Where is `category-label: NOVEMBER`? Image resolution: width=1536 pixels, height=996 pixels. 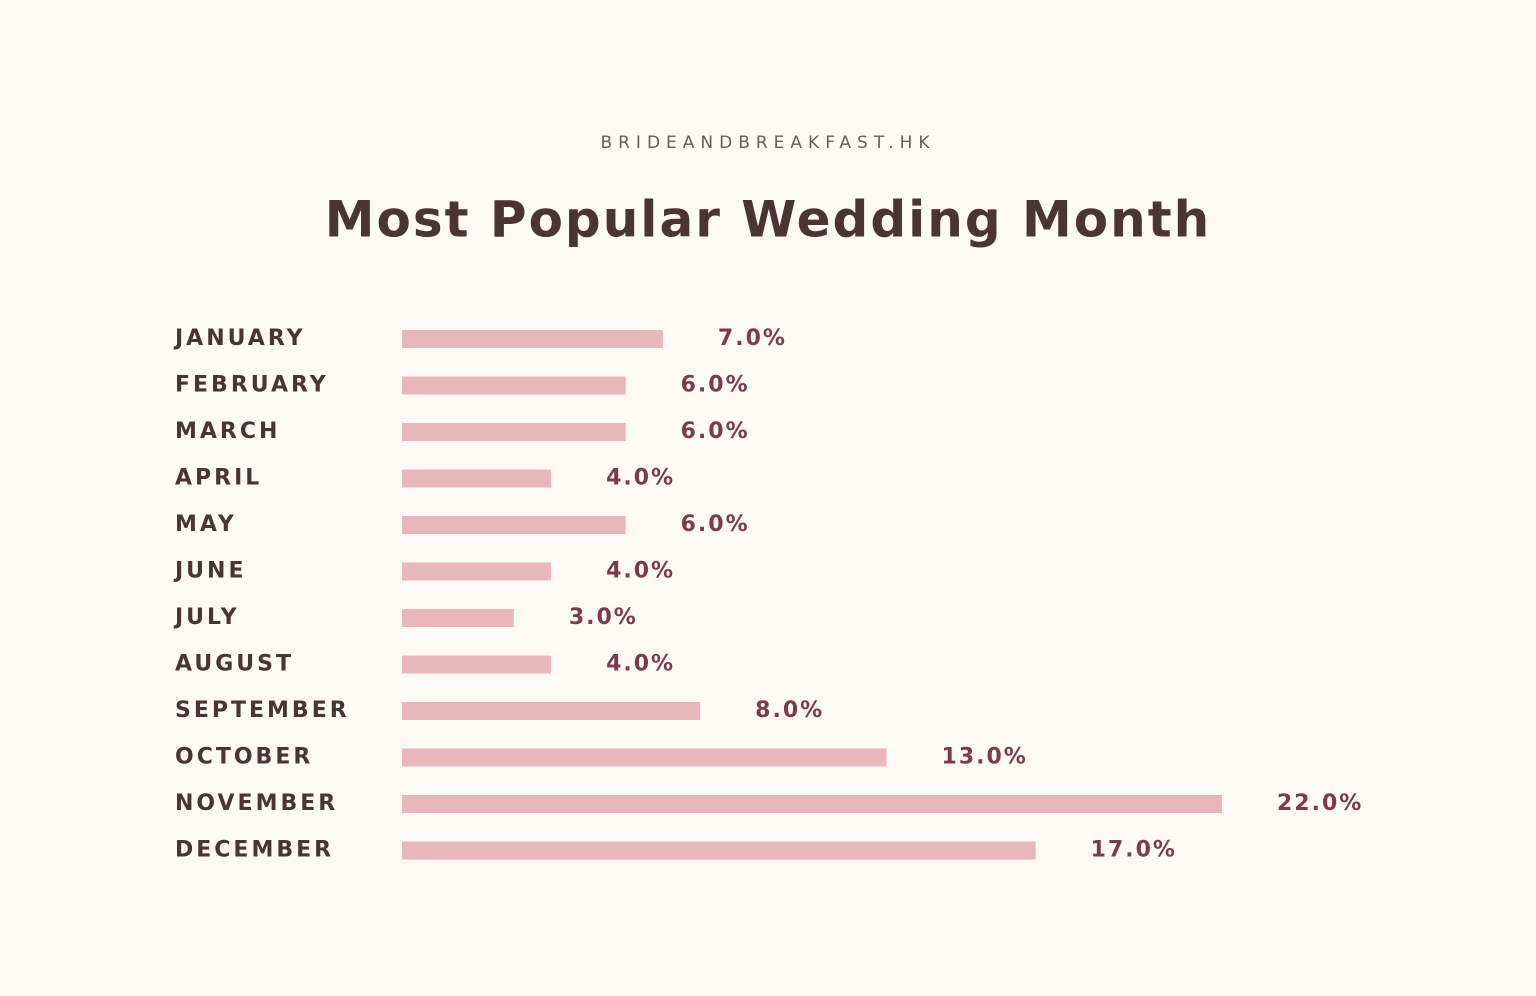 category-label: NOVEMBER is located at coordinates (256, 803).